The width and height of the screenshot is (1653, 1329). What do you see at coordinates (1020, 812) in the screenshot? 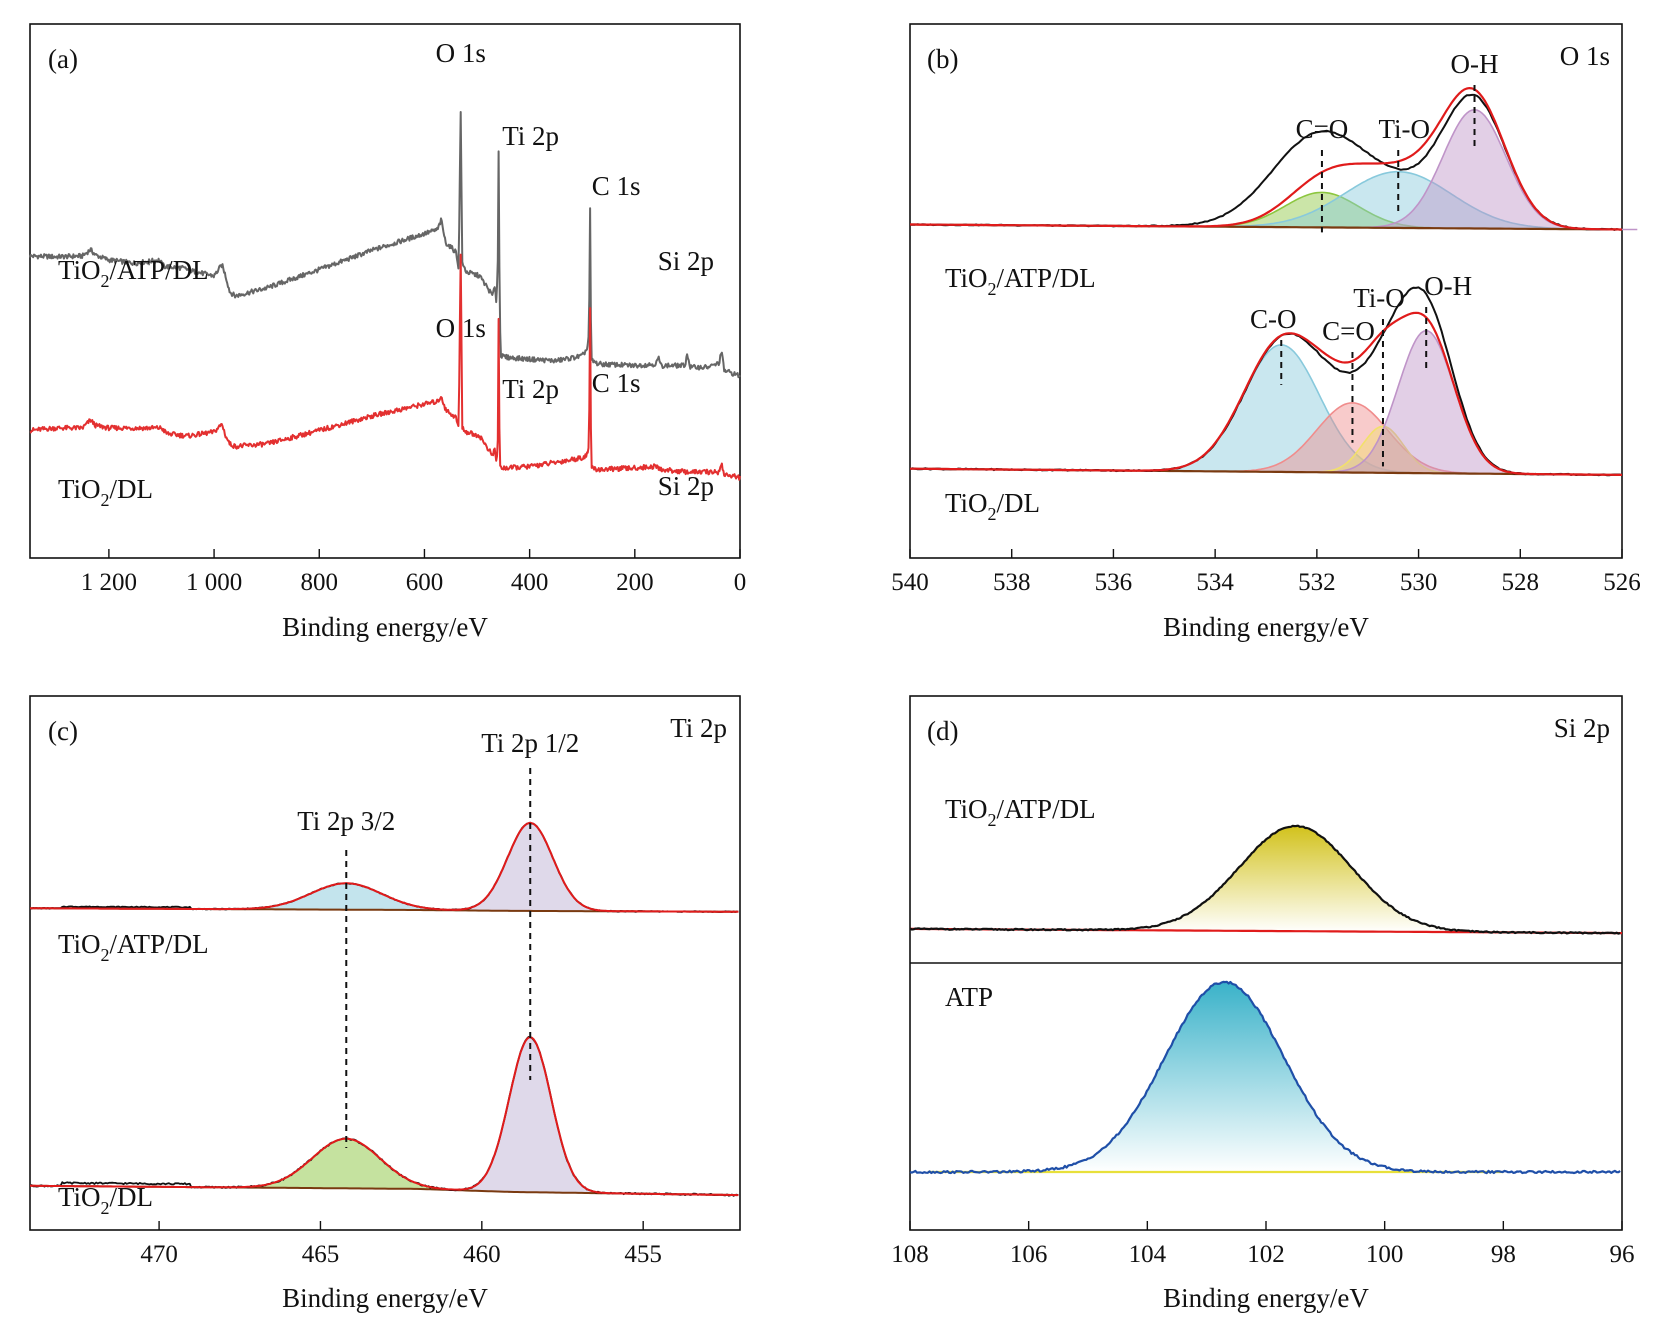
I see `panel-d-sample-label-1: TiO2/ATP/DL` at bounding box center [1020, 812].